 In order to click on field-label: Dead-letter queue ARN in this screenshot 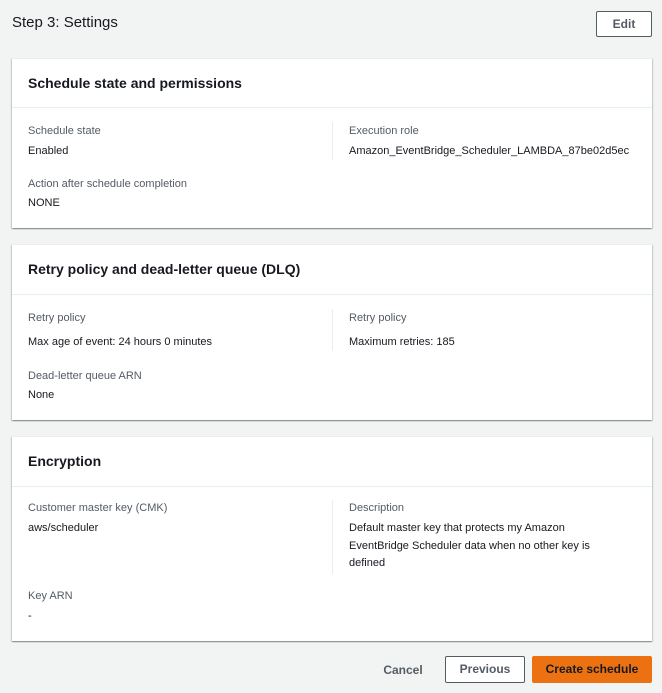, I will do `click(85, 376)`.